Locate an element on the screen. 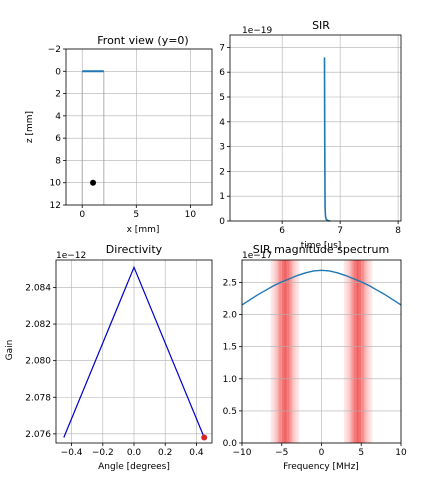  sir-xtick-label: 7 is located at coordinates (340, 231).